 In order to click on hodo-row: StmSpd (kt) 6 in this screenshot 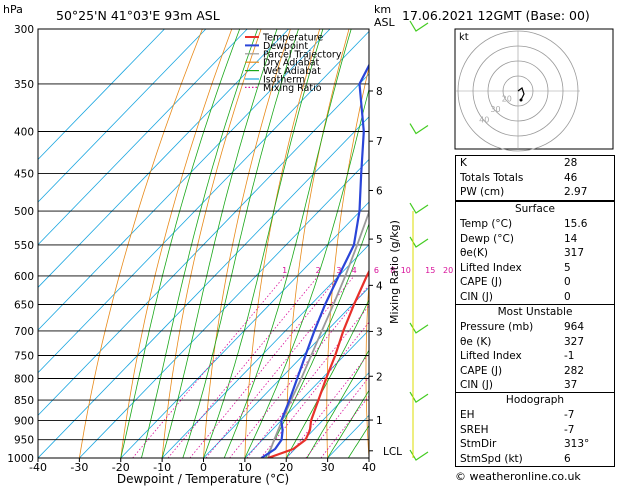, I will do `click(535, 459)`.